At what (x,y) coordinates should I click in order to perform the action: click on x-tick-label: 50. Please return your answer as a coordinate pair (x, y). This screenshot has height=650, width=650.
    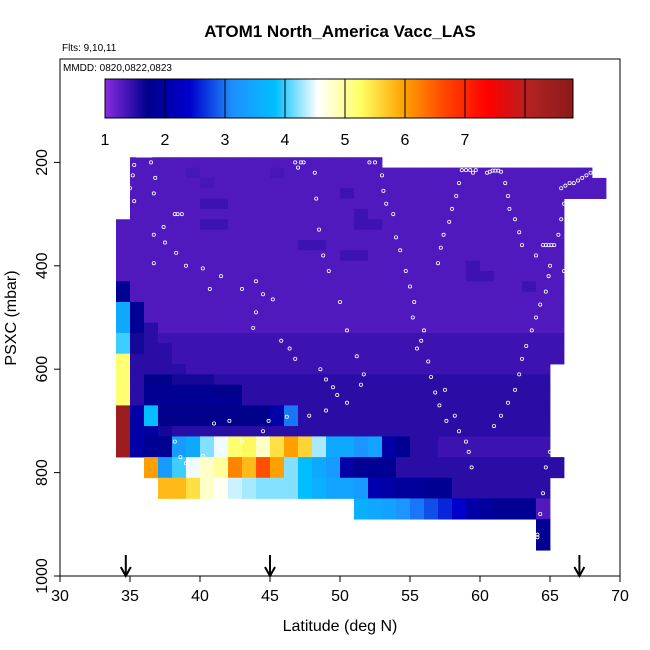
    Looking at the image, I should click on (340, 596).